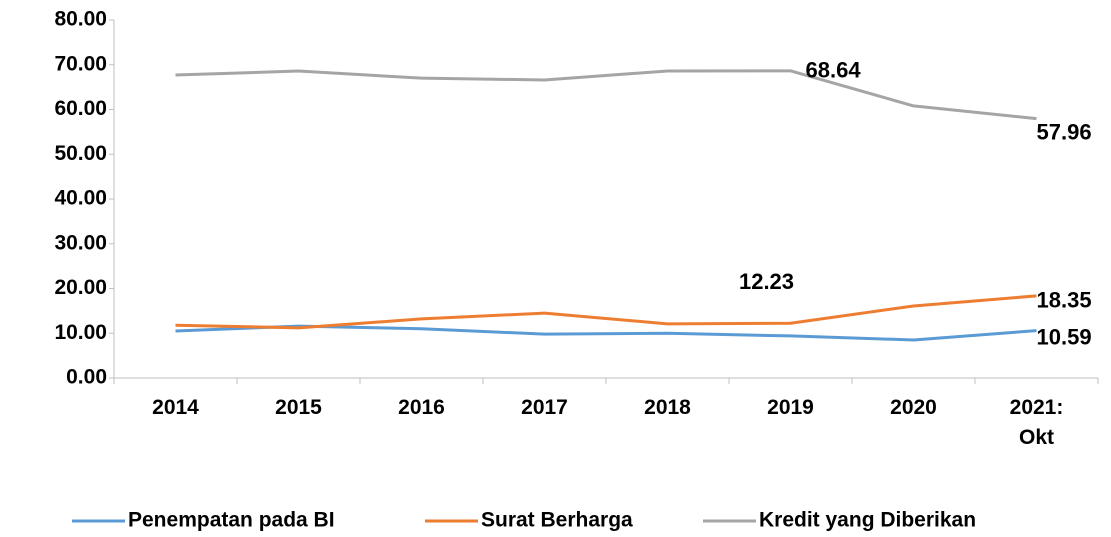  I want to click on y-tick-label: 70.00, so click(80, 63).